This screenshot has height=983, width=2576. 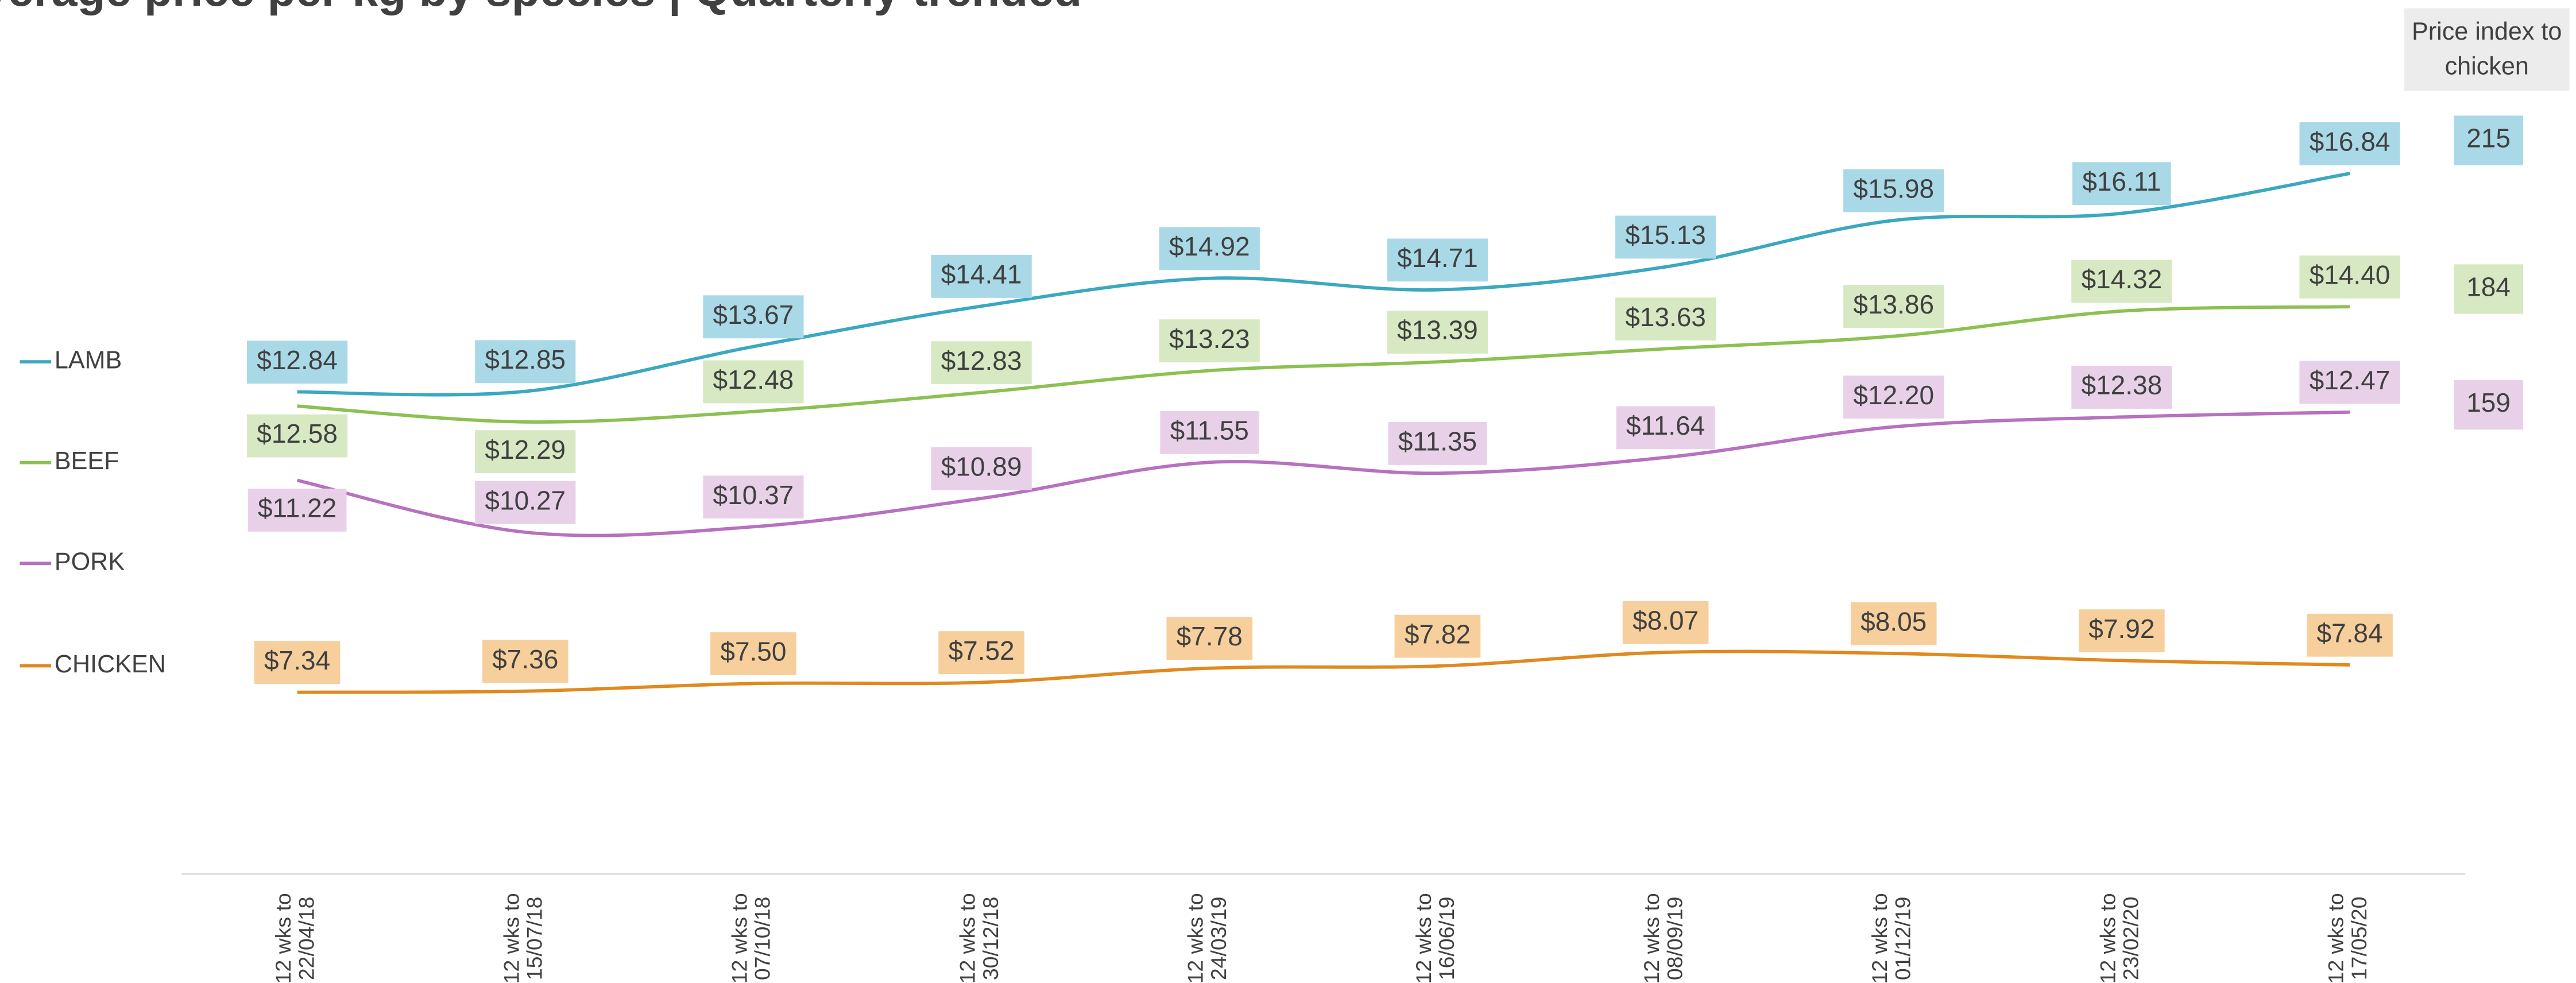 I want to click on value-label: $13.23, so click(x=1209, y=339).